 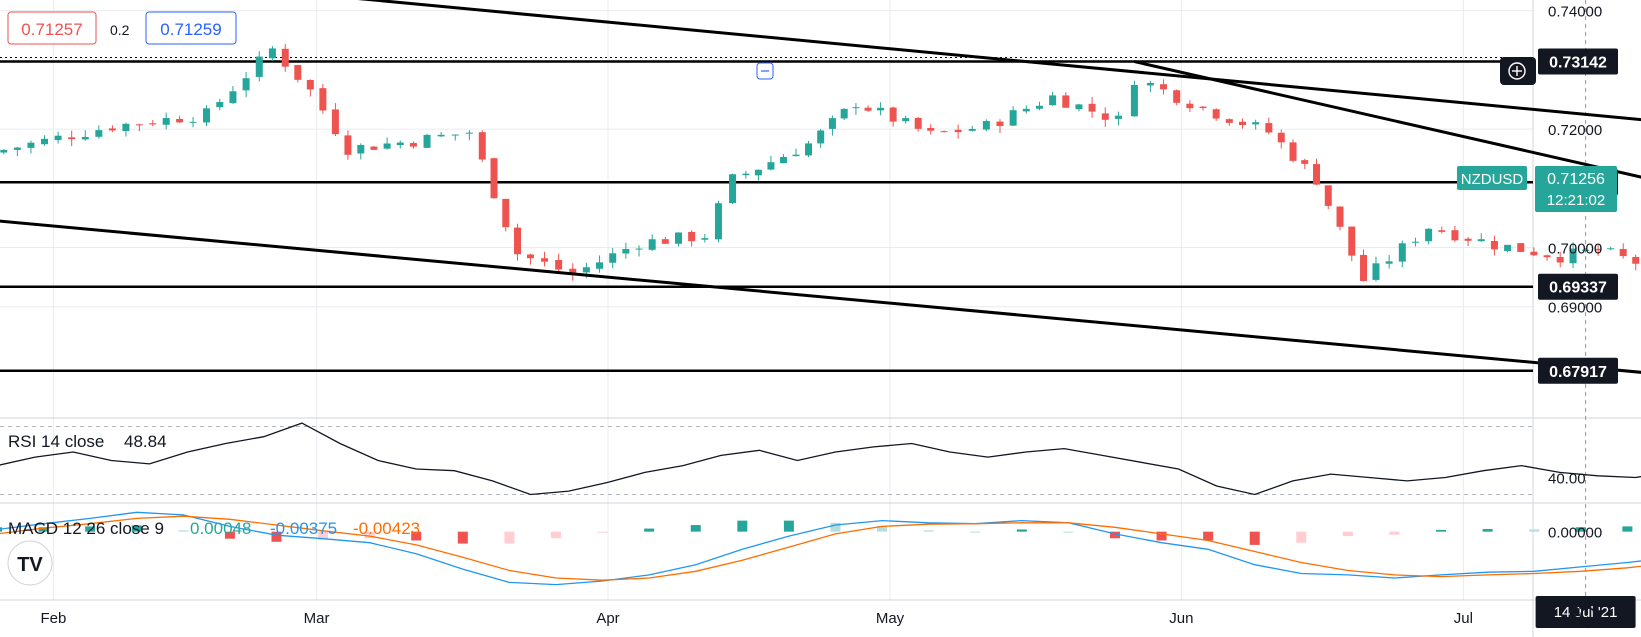 I want to click on price-tick-label: 0.72000, so click(x=1575, y=130).